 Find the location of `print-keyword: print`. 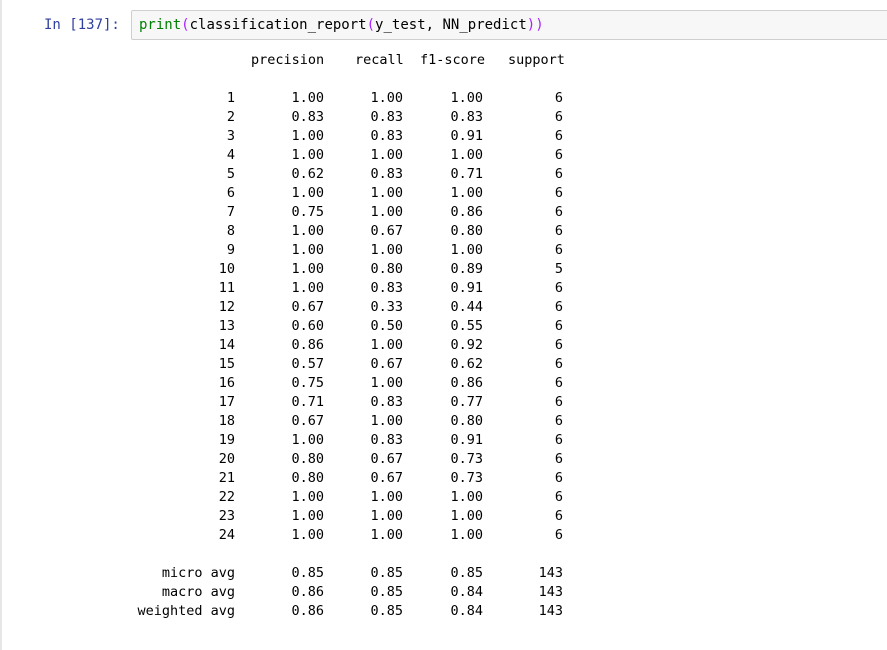

print-keyword: print is located at coordinates (160, 25).